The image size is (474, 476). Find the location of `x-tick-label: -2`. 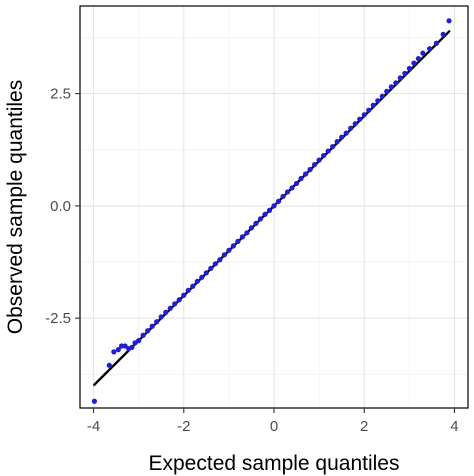

x-tick-label: -2 is located at coordinates (183, 426).